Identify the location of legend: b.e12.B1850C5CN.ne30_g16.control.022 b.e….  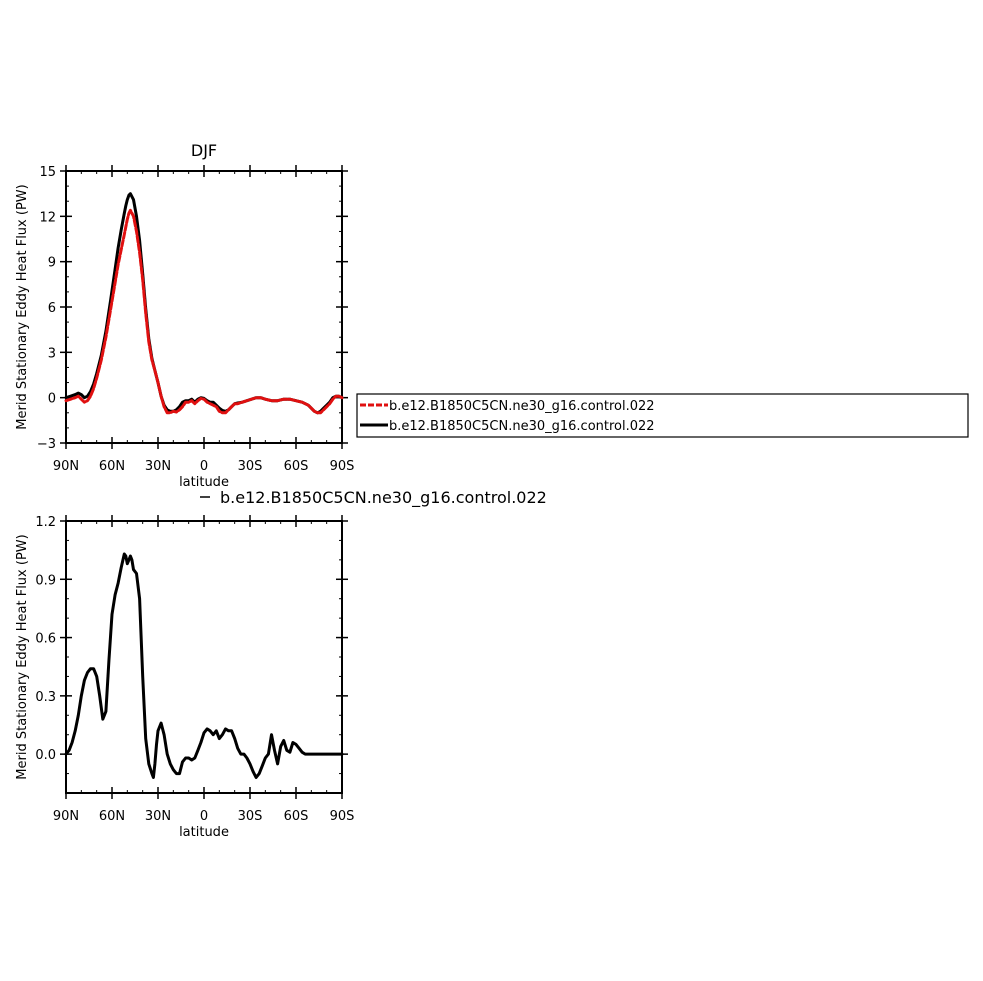
(662, 415).